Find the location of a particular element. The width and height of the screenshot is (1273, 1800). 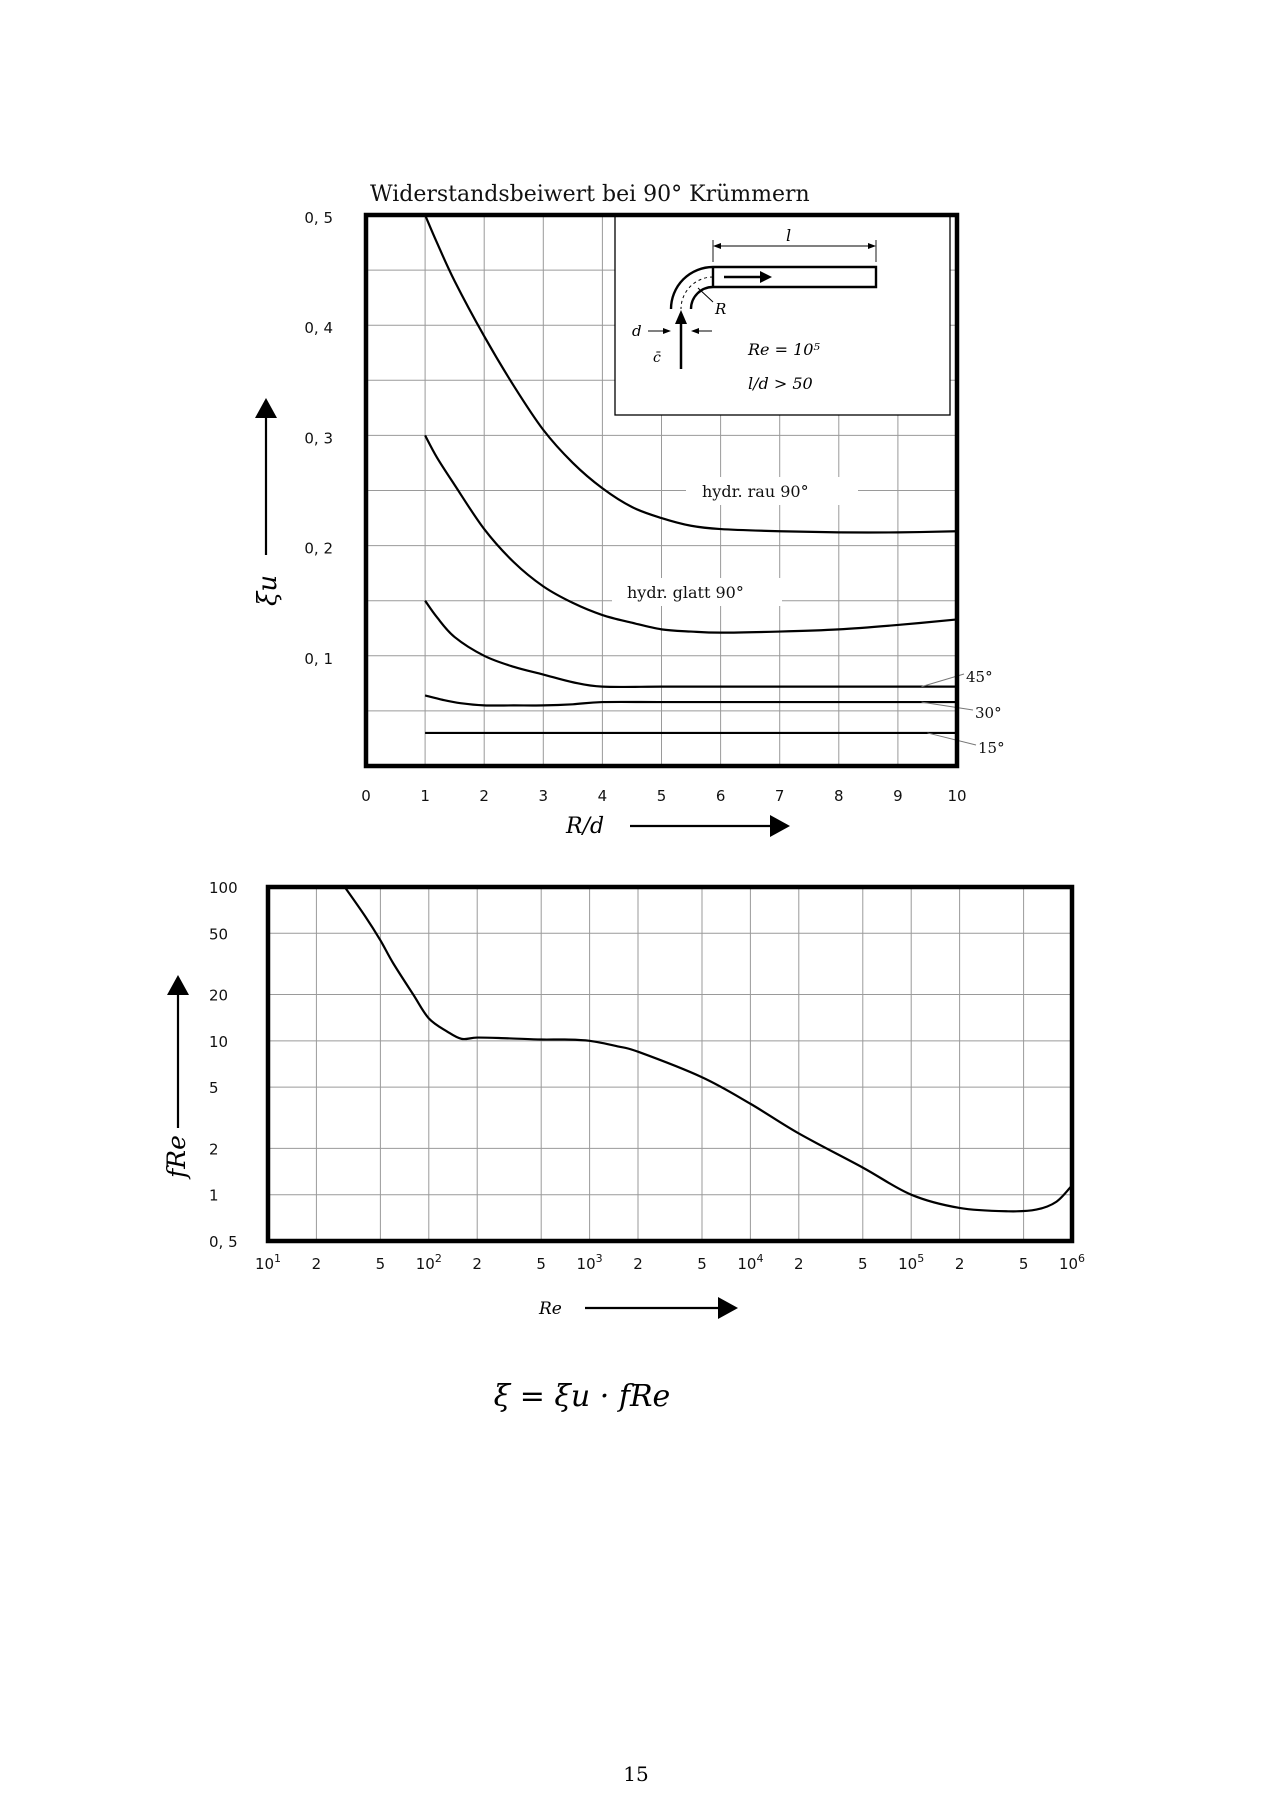

x-tick-label: 8 is located at coordinates (839, 796).